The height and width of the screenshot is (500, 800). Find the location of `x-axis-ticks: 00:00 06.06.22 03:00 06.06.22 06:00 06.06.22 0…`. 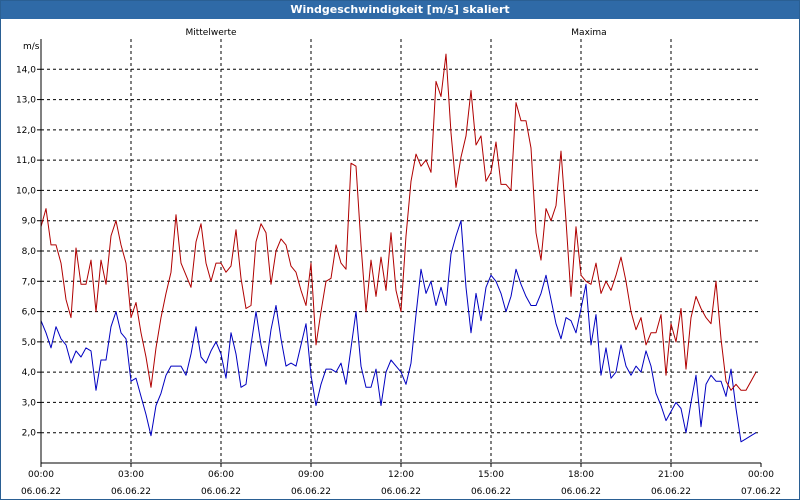

x-axis-ticks: 00:00 06.06.22 03:00 06.06.22 06:00 06.06.22 0… is located at coordinates (401, 480).